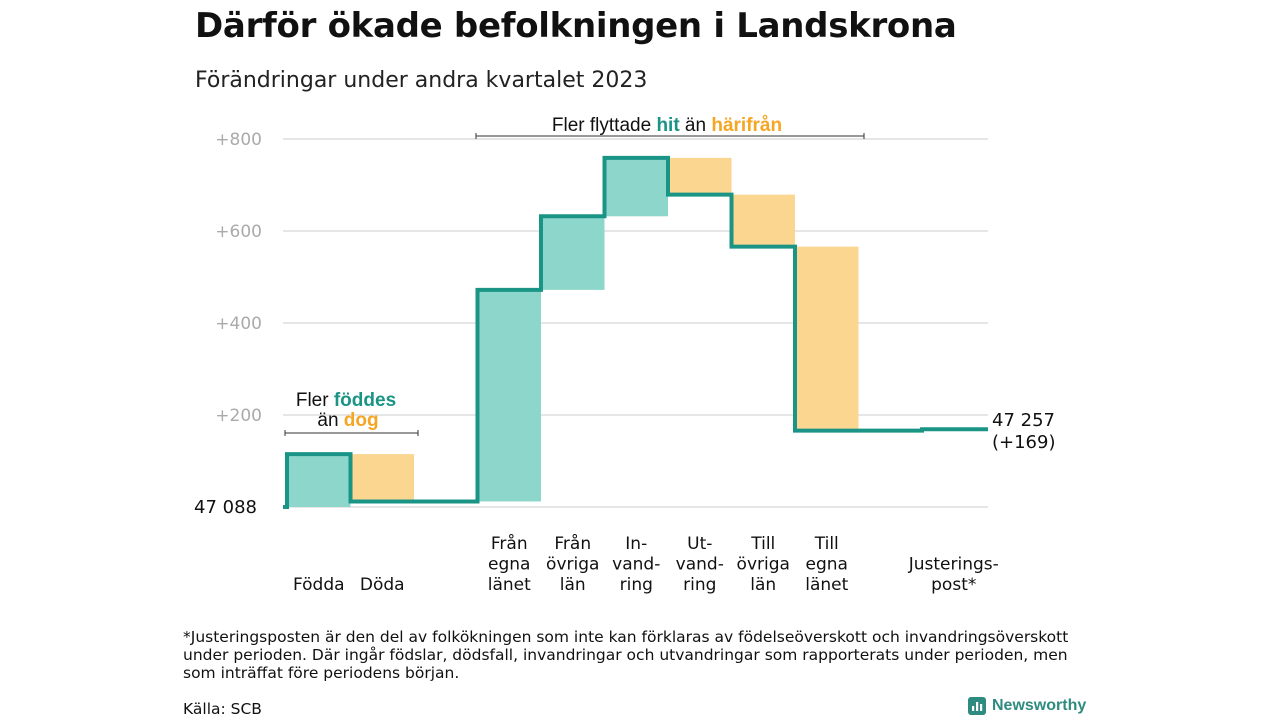  Describe the element at coordinates (238, 232) in the screenshot. I see `y-tick-label: +600` at that location.